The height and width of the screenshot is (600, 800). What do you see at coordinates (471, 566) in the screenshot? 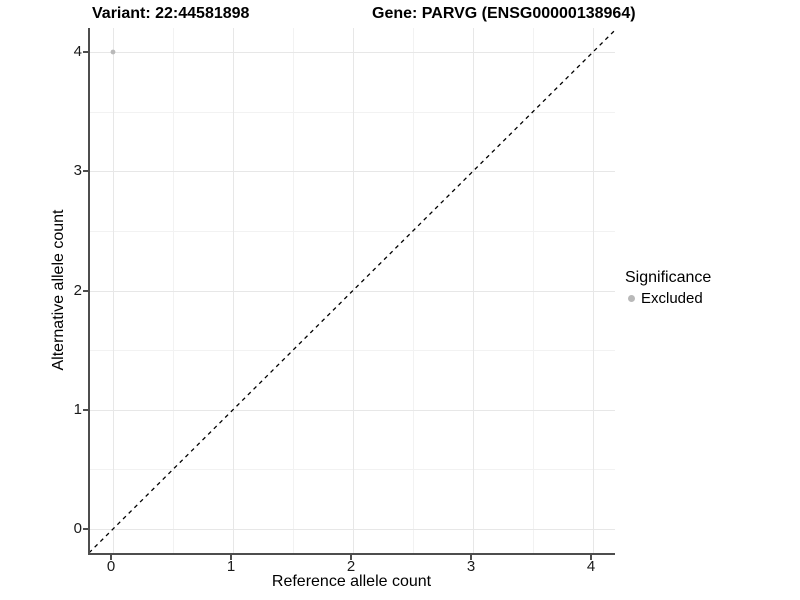
I see `x-tick-label: 3` at bounding box center [471, 566].